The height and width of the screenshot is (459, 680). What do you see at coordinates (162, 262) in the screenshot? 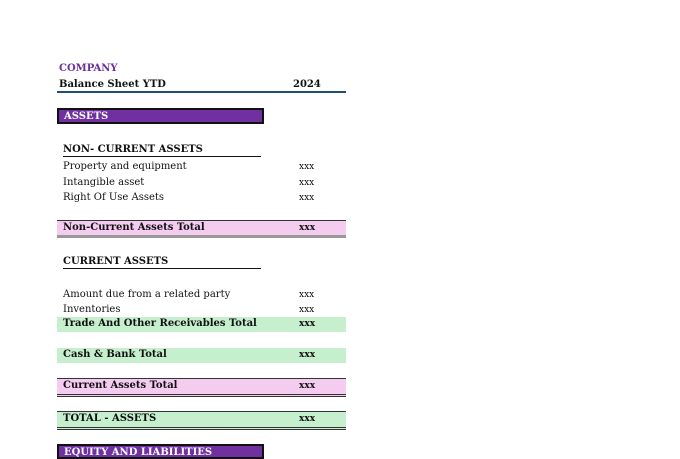
I see `current-heading: CURRENT ASSETS` at bounding box center [162, 262].